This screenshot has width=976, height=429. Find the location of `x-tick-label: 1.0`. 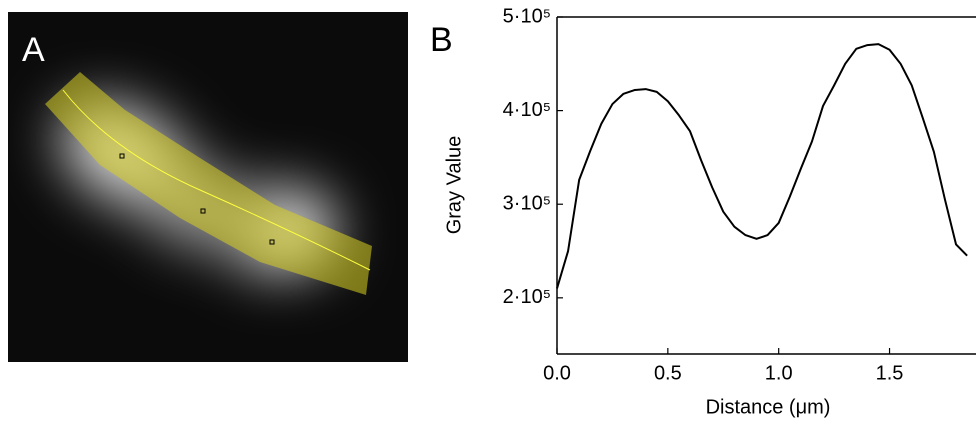

x-tick-label: 1.0 is located at coordinates (779, 373).